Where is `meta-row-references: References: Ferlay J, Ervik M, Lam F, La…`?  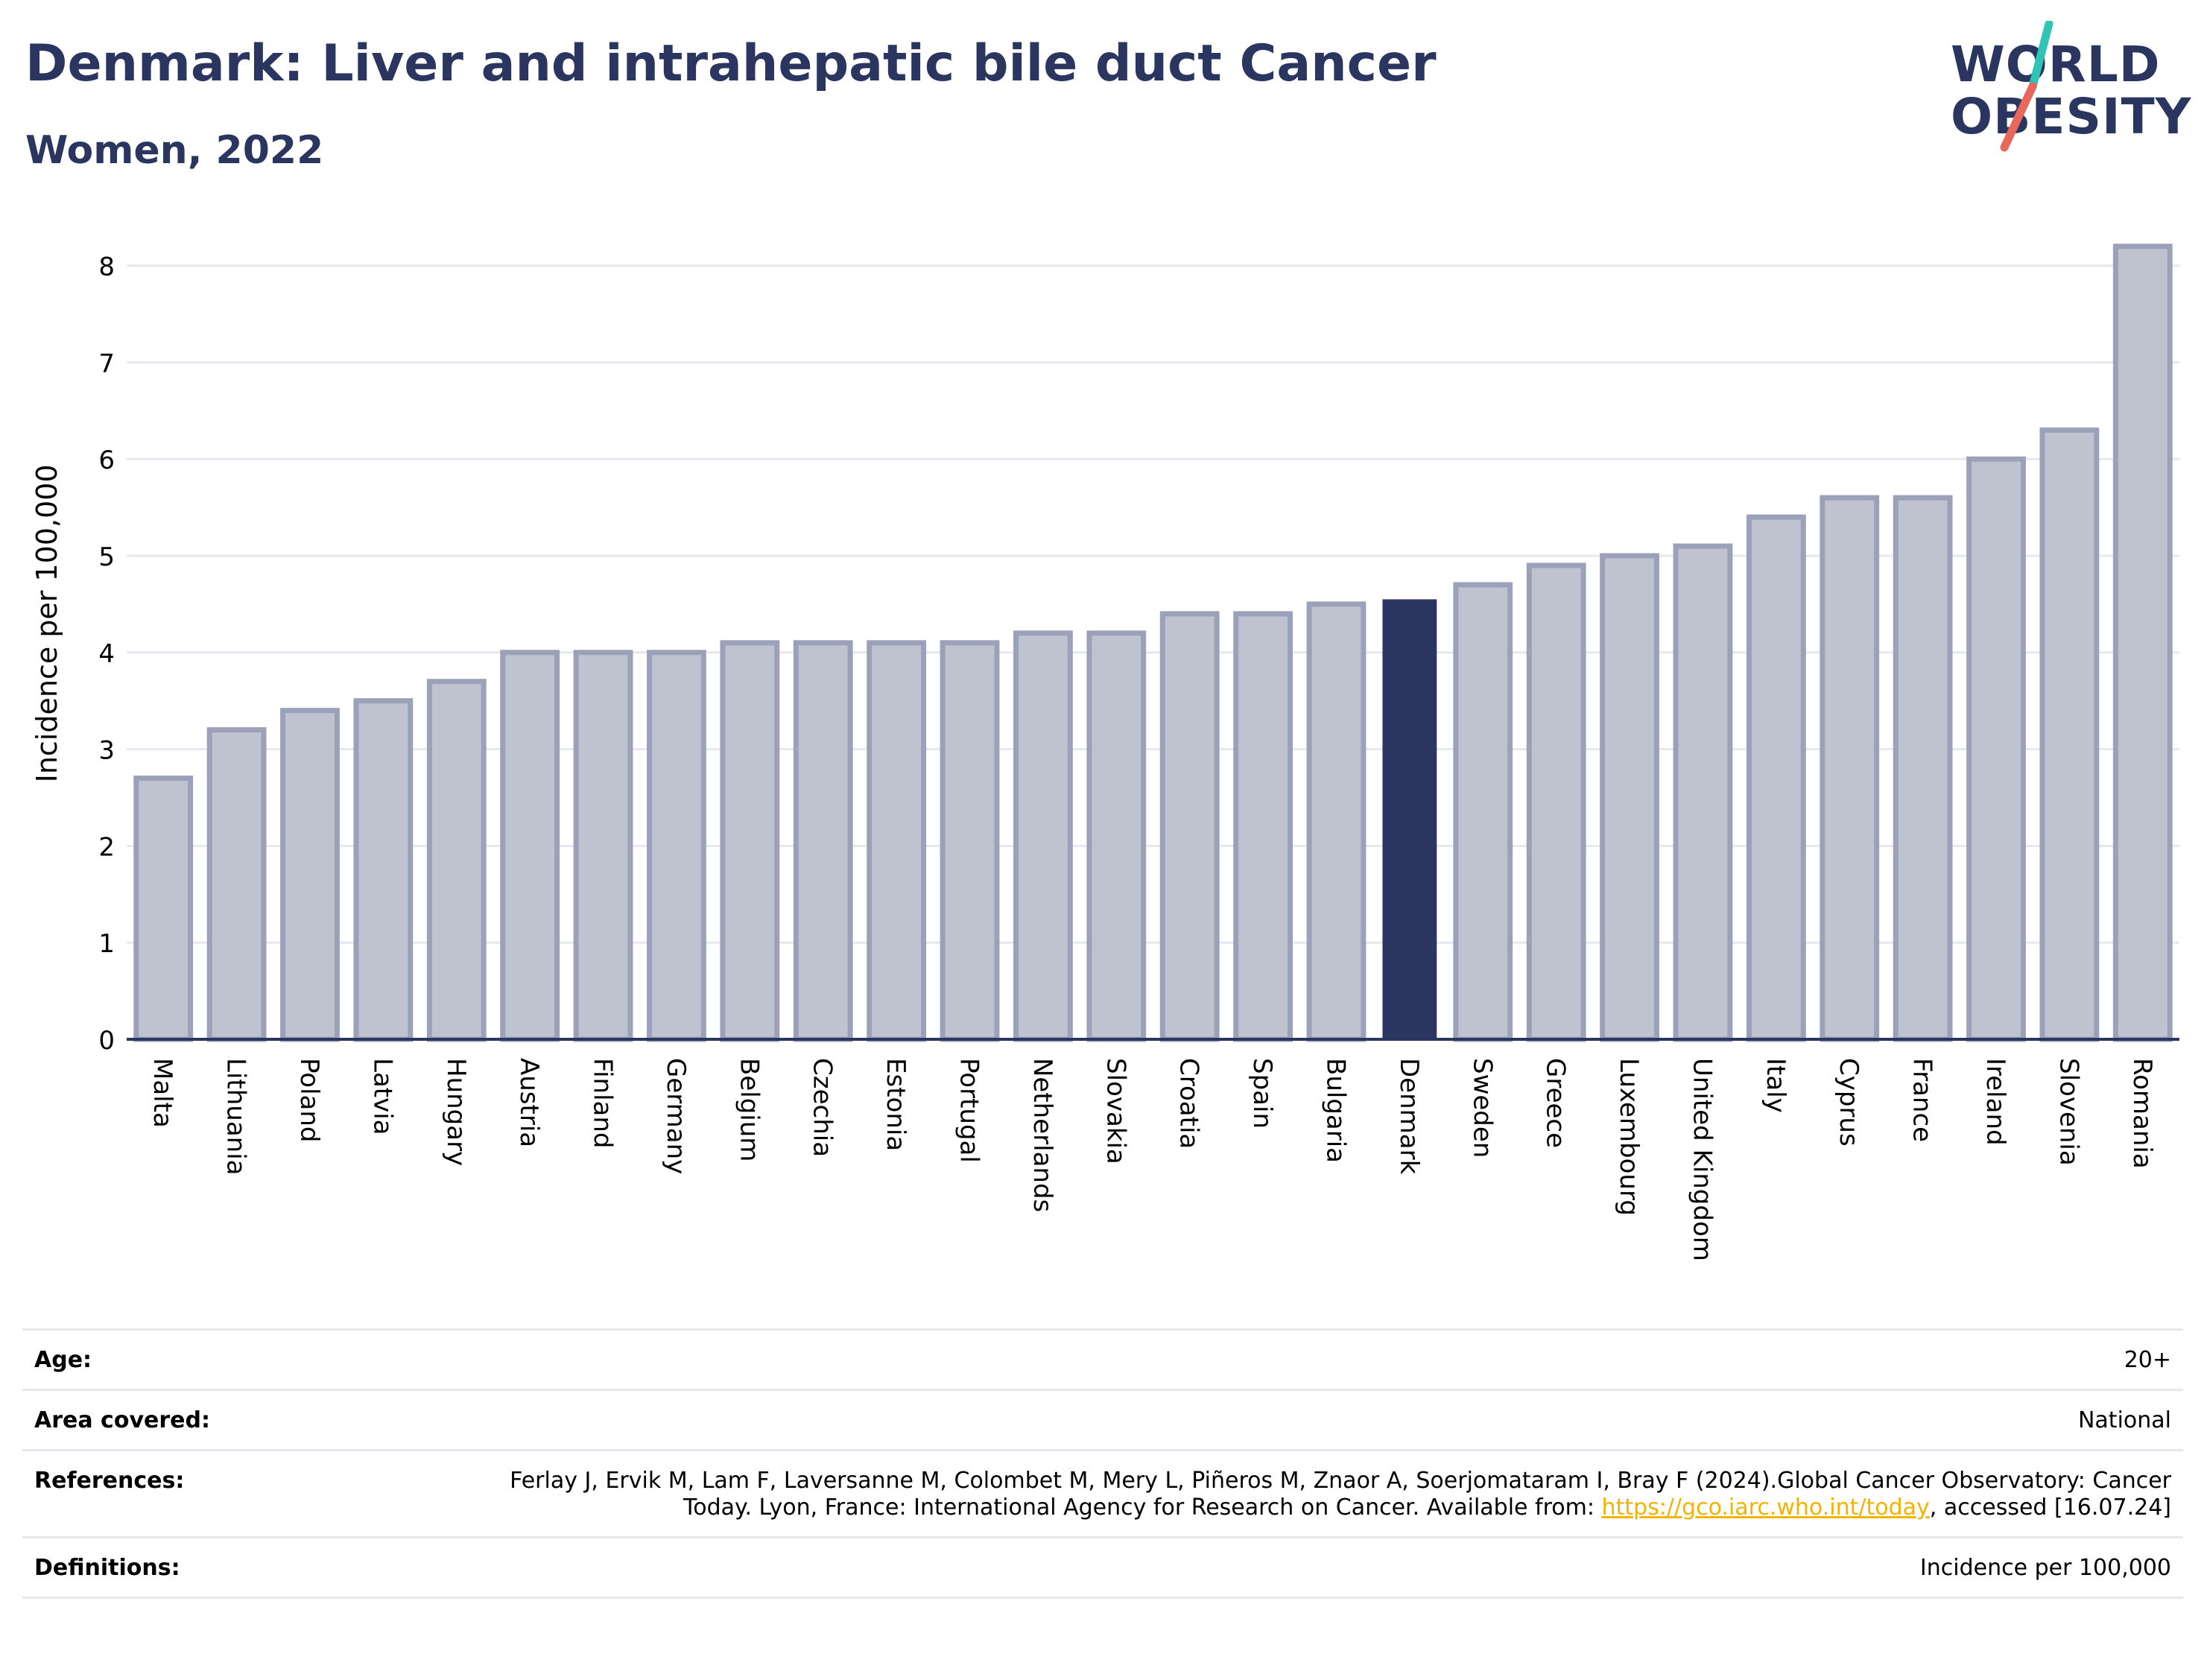 meta-row-references: References: Ferlay J, Ervik M, Lam F, La… is located at coordinates (1102, 1492).